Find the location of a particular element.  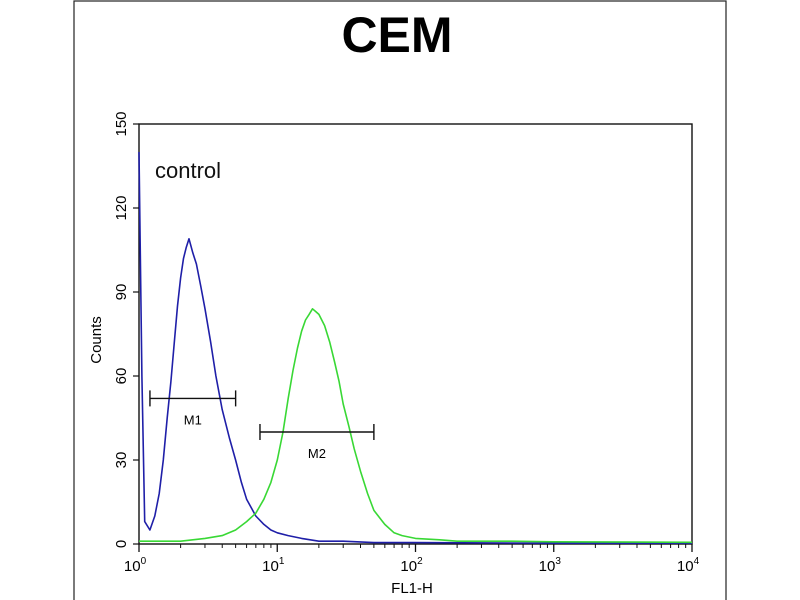

y-tick-label: 30 is located at coordinates (121, 460).